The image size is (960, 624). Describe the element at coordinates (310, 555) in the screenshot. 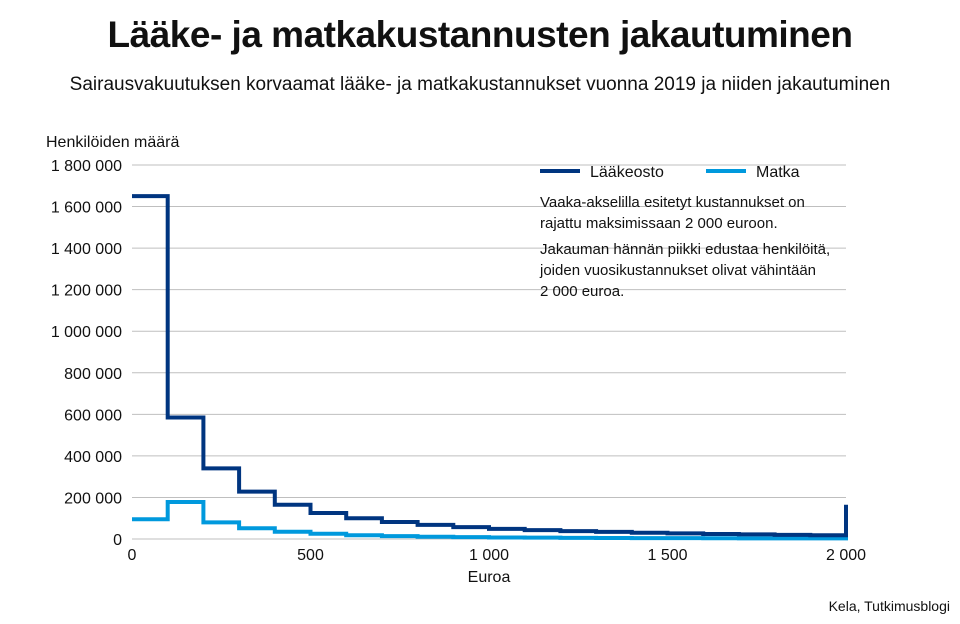

I see `x-tick-label: 500` at that location.